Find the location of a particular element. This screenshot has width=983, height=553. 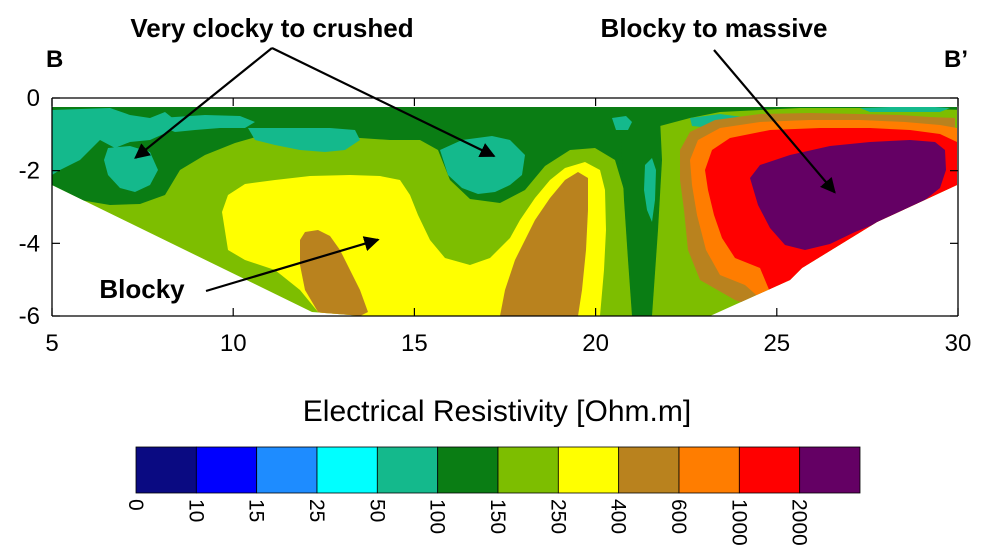

colorbar-label: 0 is located at coordinates (135, 505).